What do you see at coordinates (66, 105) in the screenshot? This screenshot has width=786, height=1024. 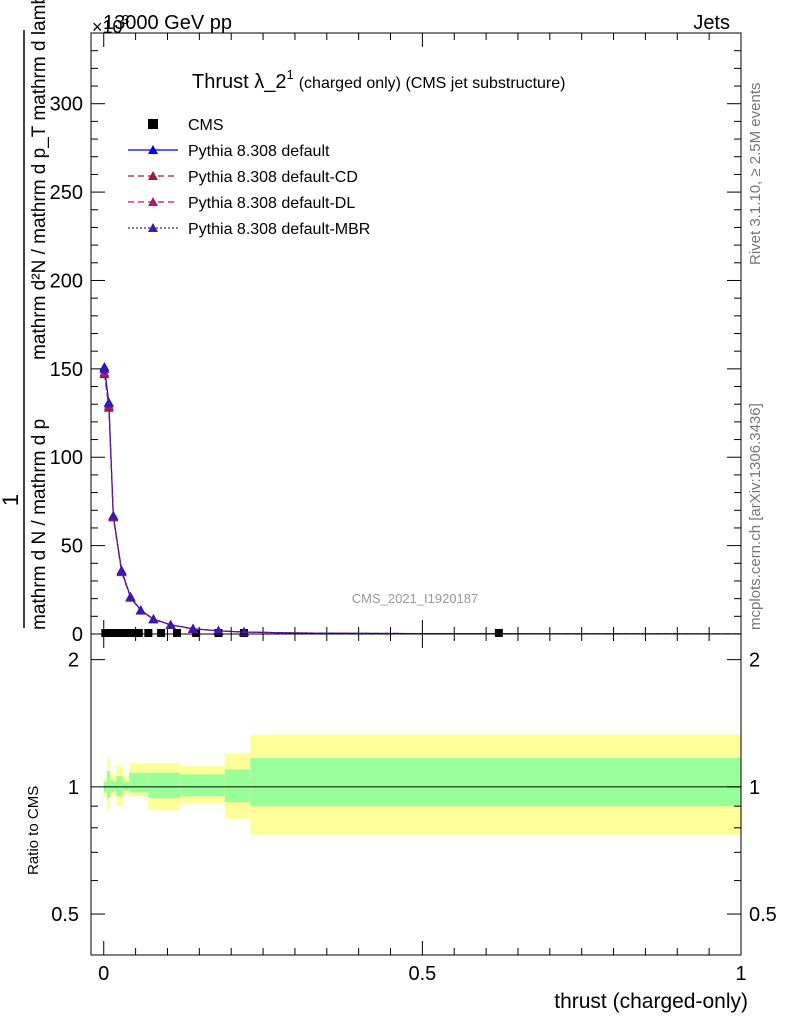 I see `y-tick-label: 300` at bounding box center [66, 105].